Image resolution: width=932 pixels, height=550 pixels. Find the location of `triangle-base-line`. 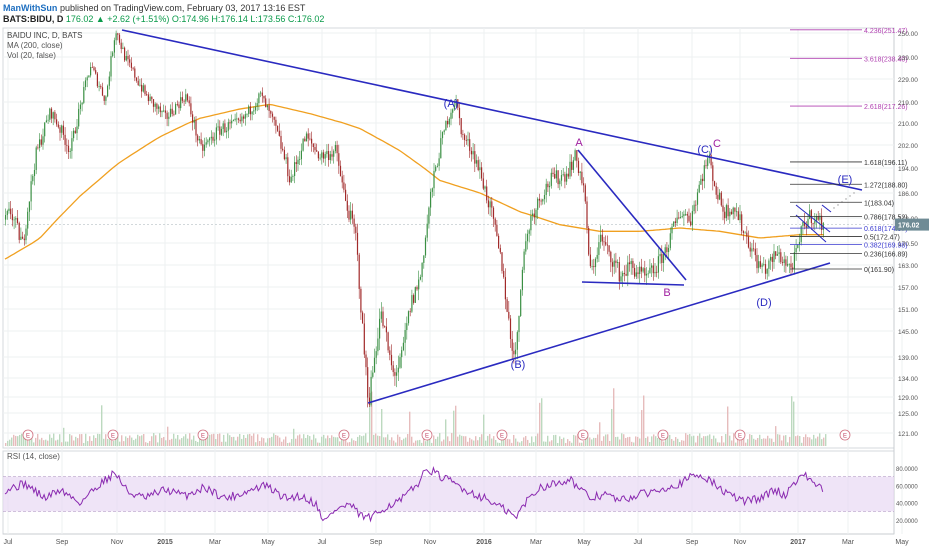

triangle-base-line is located at coordinates (633, 283).